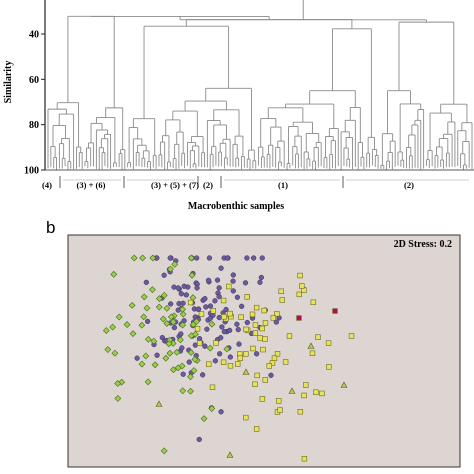 This screenshot has width=474, height=474. What do you see at coordinates (175, 185) in the screenshot?
I see `group-label: (3) + (5) + (7)` at bounding box center [175, 185].